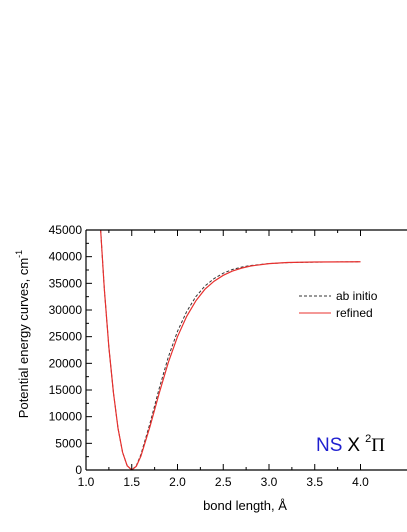  I want to click on x-tick-label: 3.5, so click(314, 482).